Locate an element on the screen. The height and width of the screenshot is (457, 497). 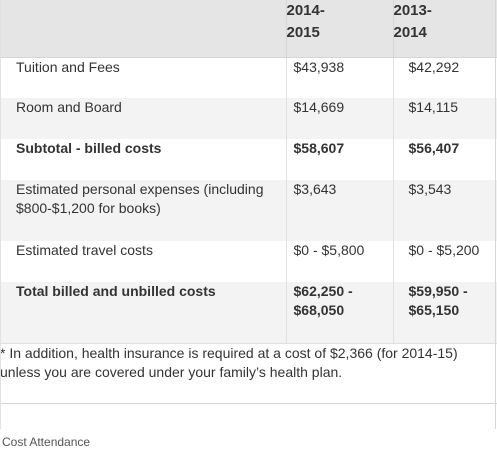
row-value-2014-2015: $14,669 is located at coordinates (339, 118).